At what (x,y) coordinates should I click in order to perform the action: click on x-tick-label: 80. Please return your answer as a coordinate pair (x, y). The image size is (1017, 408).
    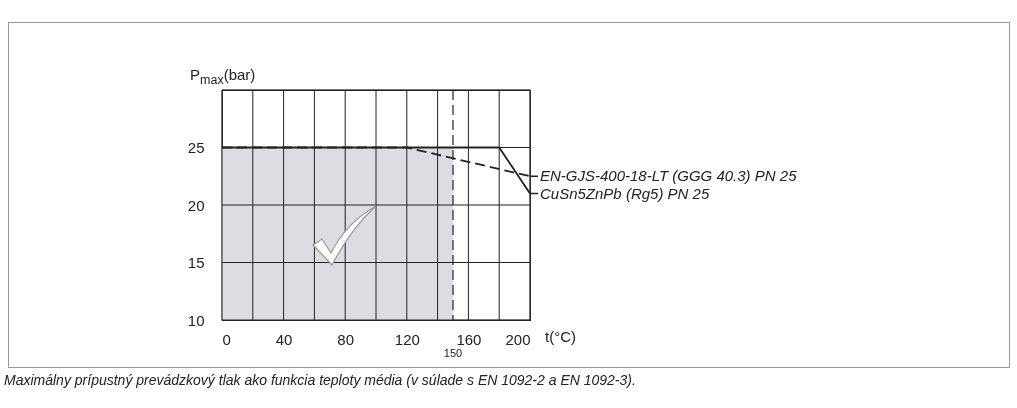
    Looking at the image, I should click on (346, 339).